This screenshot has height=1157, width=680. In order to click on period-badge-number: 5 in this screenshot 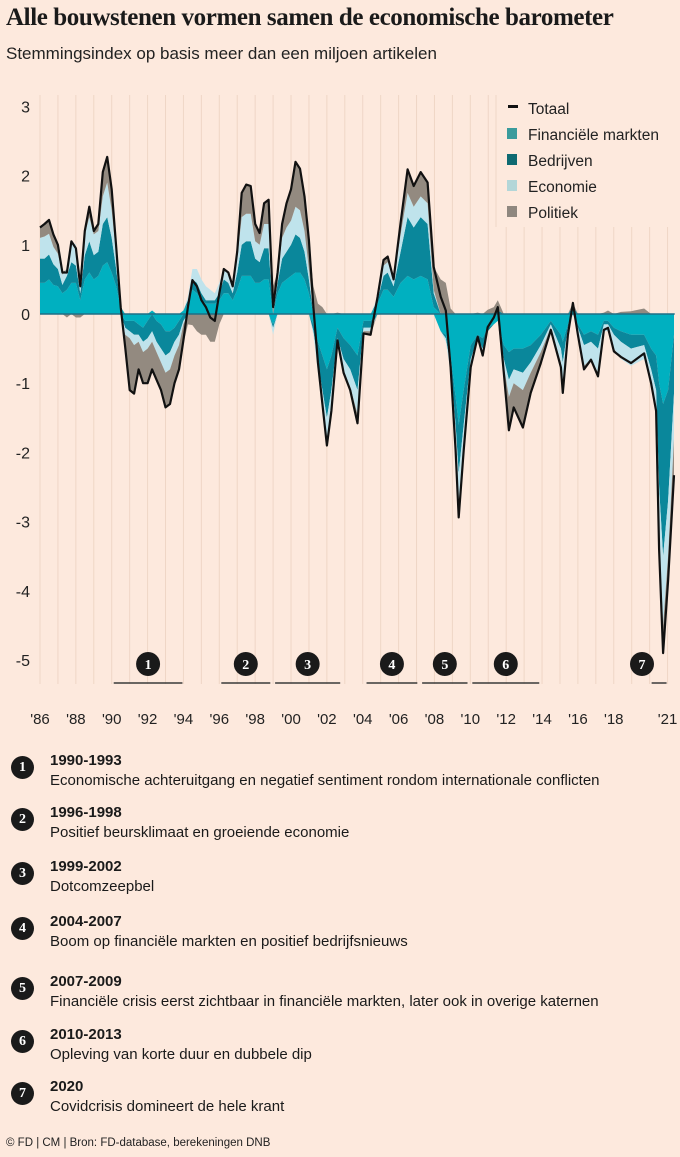, I will do `click(444, 665)`.